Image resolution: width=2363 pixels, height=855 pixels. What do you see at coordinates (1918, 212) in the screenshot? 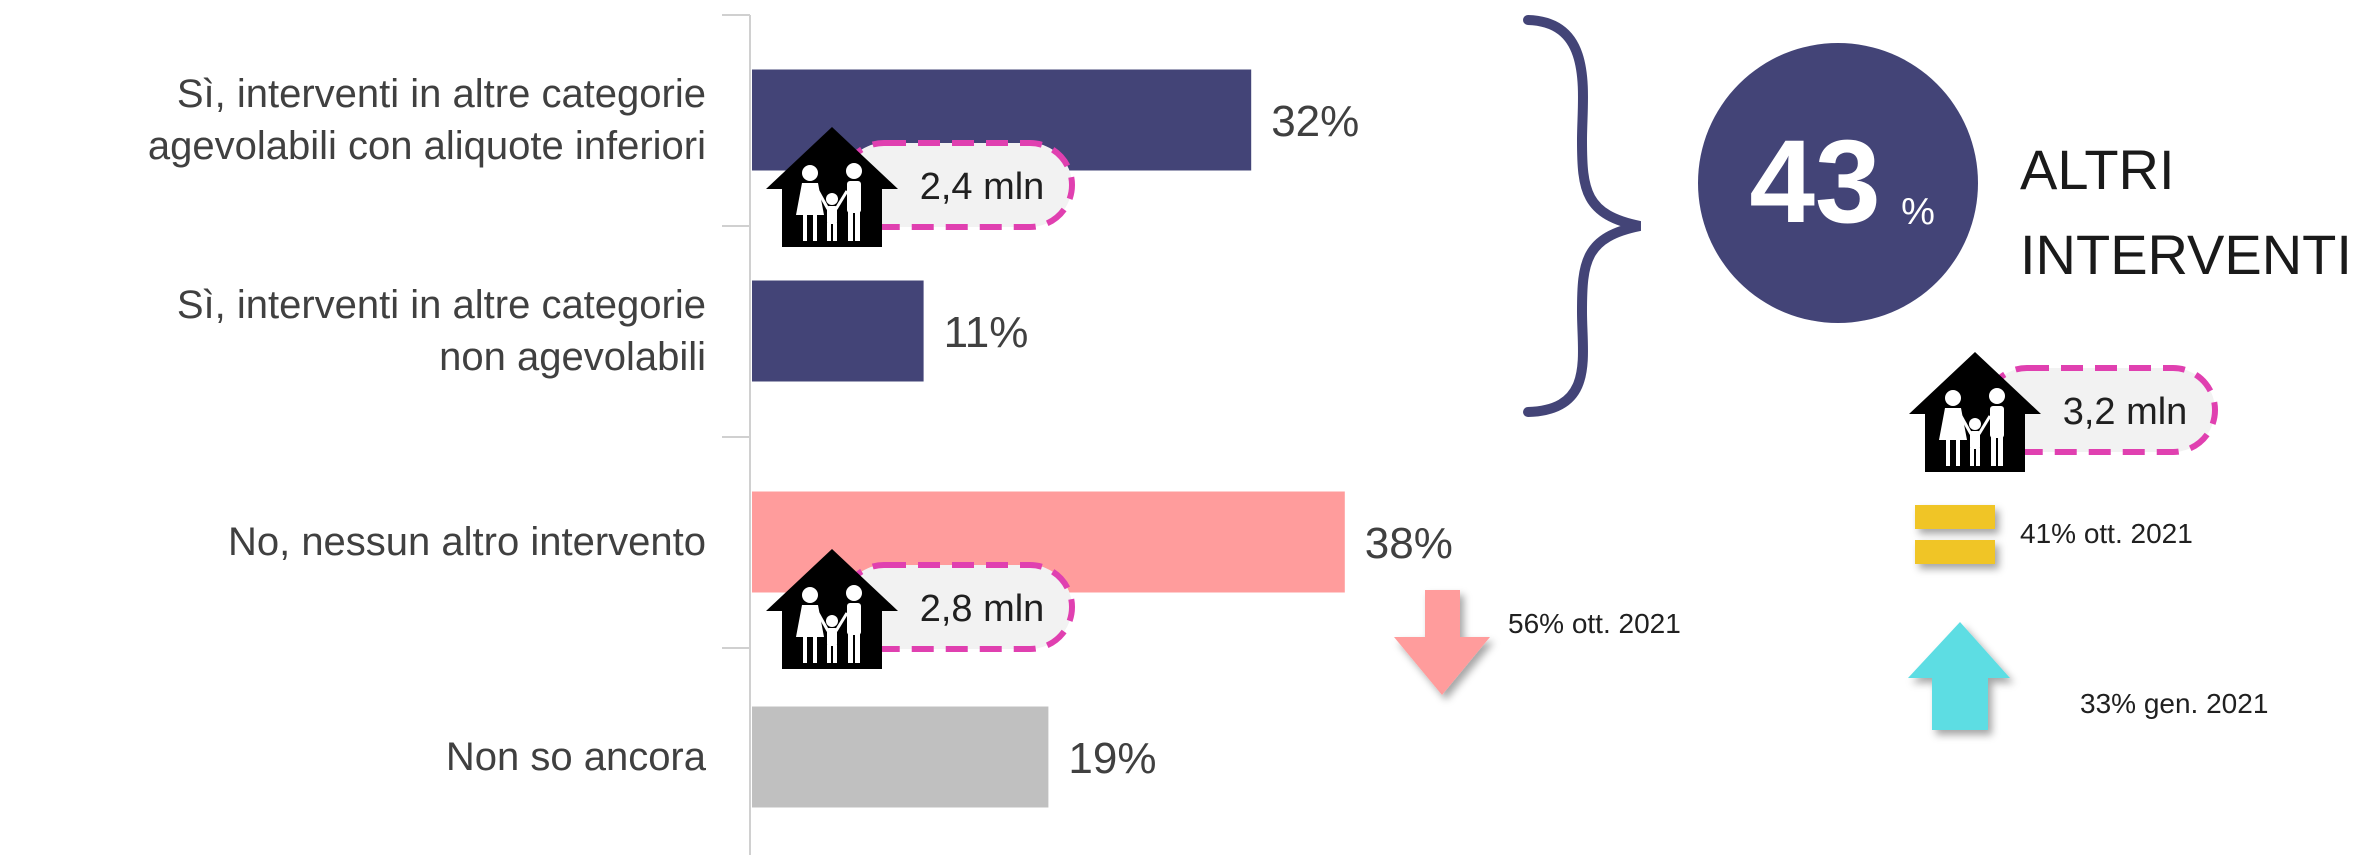
I see `summary-unit: %` at bounding box center [1918, 212].